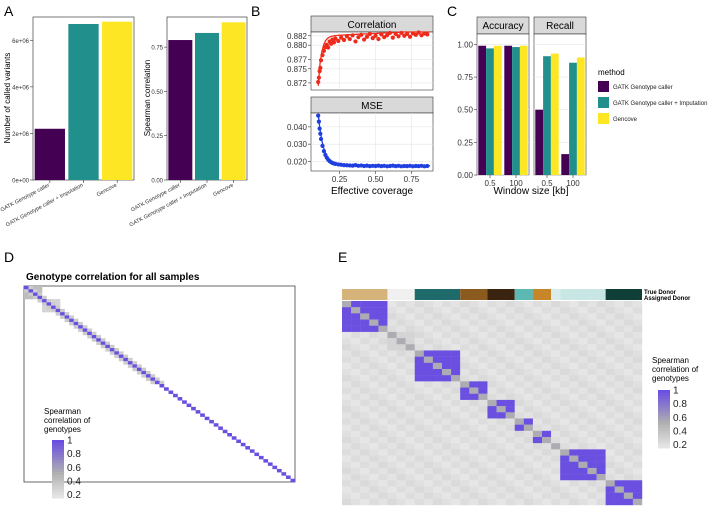 This screenshot has height=512, width=708. What do you see at coordinates (66, 468) in the screenshot?
I see `panel-d-colorbar: 1 0.8 0.6 0.4 0.2` at bounding box center [66, 468].